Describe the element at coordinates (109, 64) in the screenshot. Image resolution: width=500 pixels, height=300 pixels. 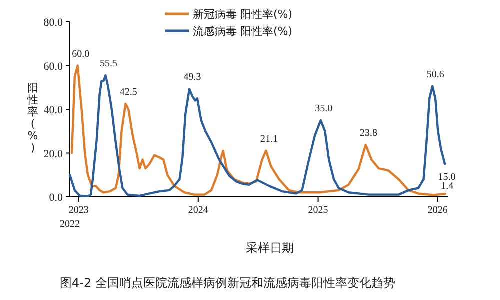
I see `data-label: 55.5` at that location.